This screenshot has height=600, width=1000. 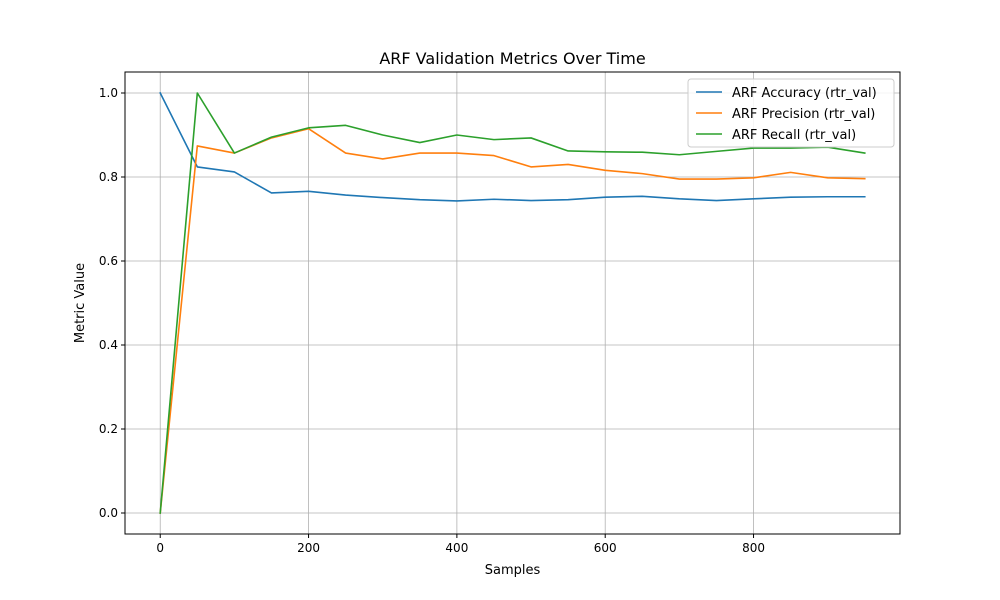 I want to click on y-tick-label: 0.4, so click(x=108, y=345).